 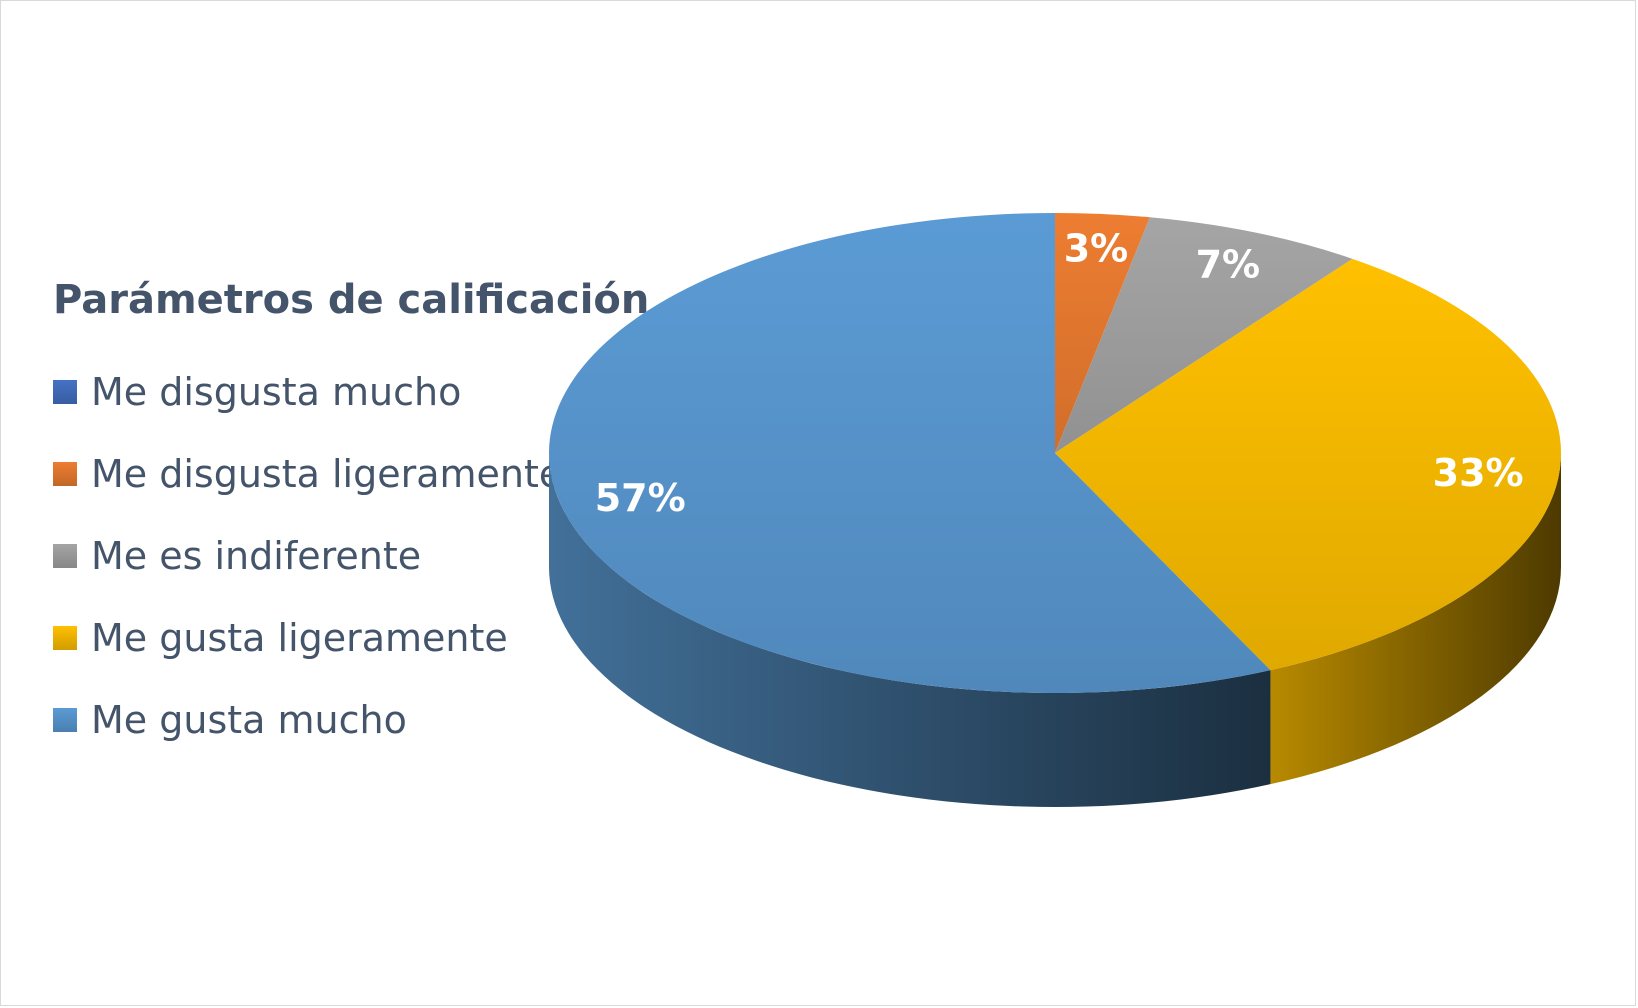 I want to click on legend-label: Me disgusta ligeramente, so click(x=327, y=474).